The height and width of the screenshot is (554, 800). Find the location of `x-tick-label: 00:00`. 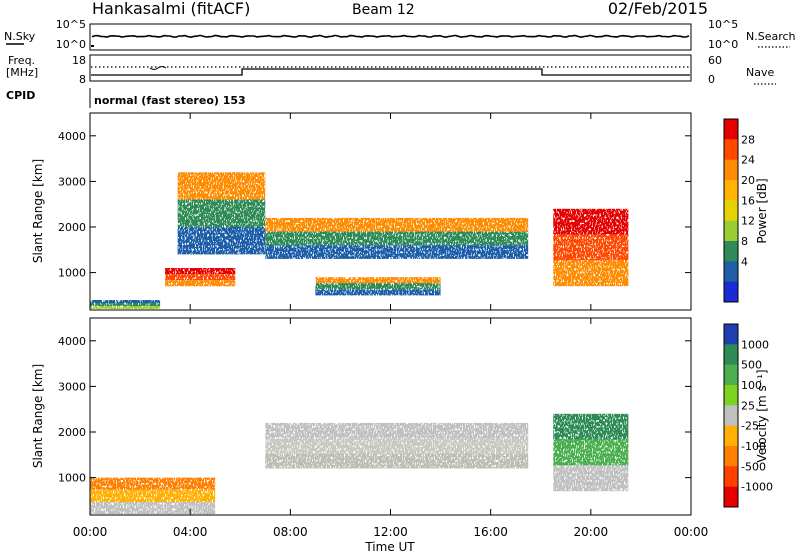

x-tick-label: 00:00 is located at coordinates (90, 532).